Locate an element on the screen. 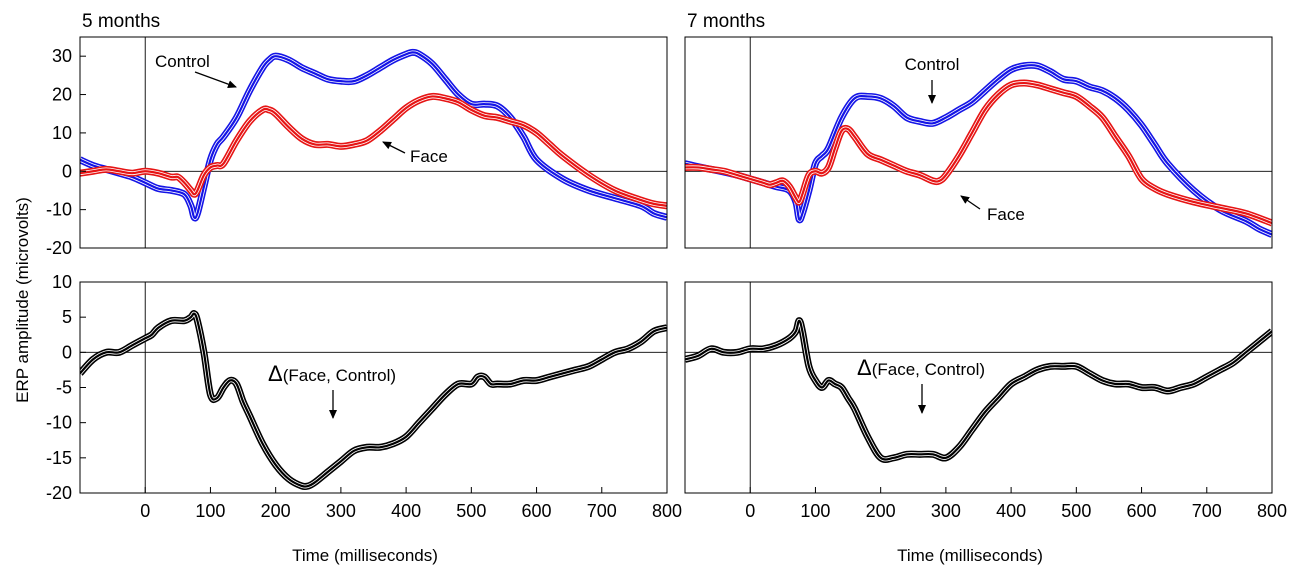 The image size is (1304, 566). y-axis-label: ERP amplitude (microvolts) is located at coordinates (22, 300).